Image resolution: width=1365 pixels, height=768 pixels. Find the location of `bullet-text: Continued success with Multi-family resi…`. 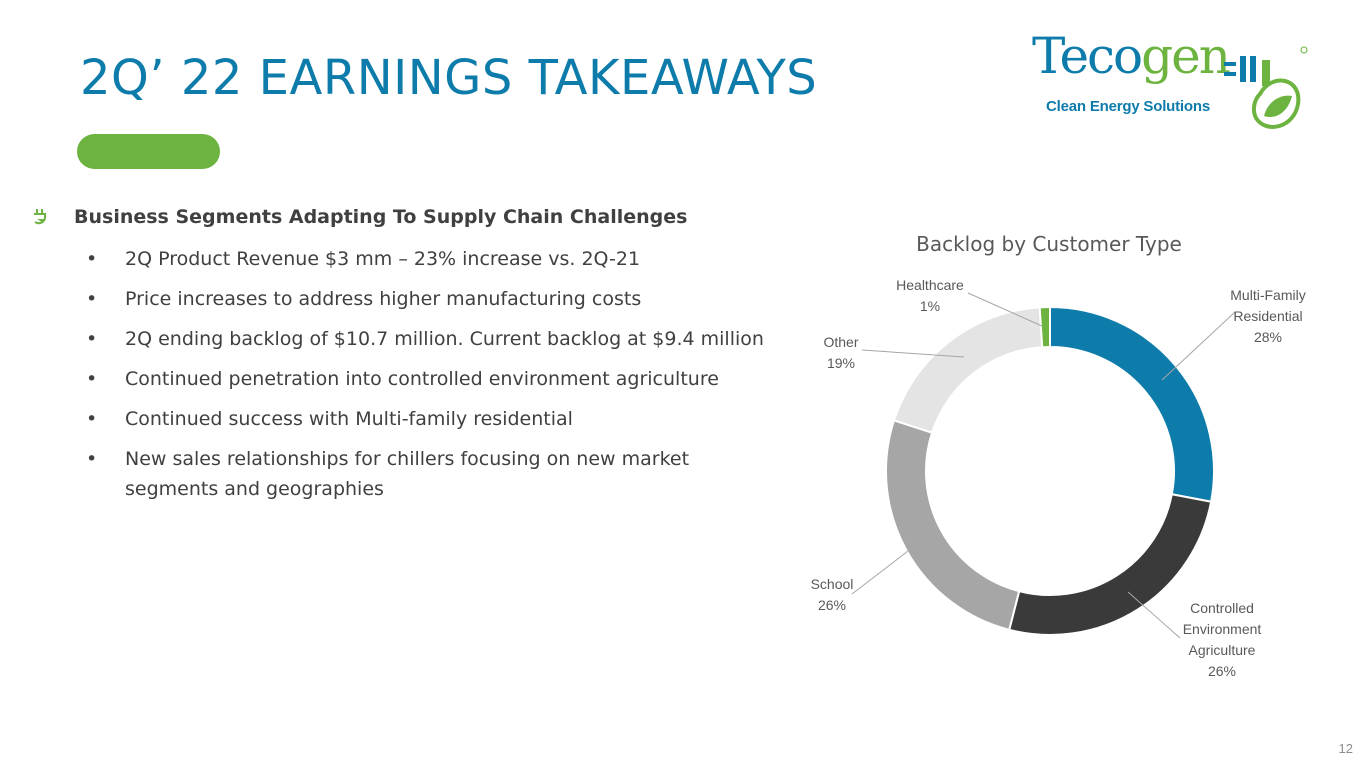

bullet-text: Continued success with Multi-family resi… is located at coordinates (349, 419).